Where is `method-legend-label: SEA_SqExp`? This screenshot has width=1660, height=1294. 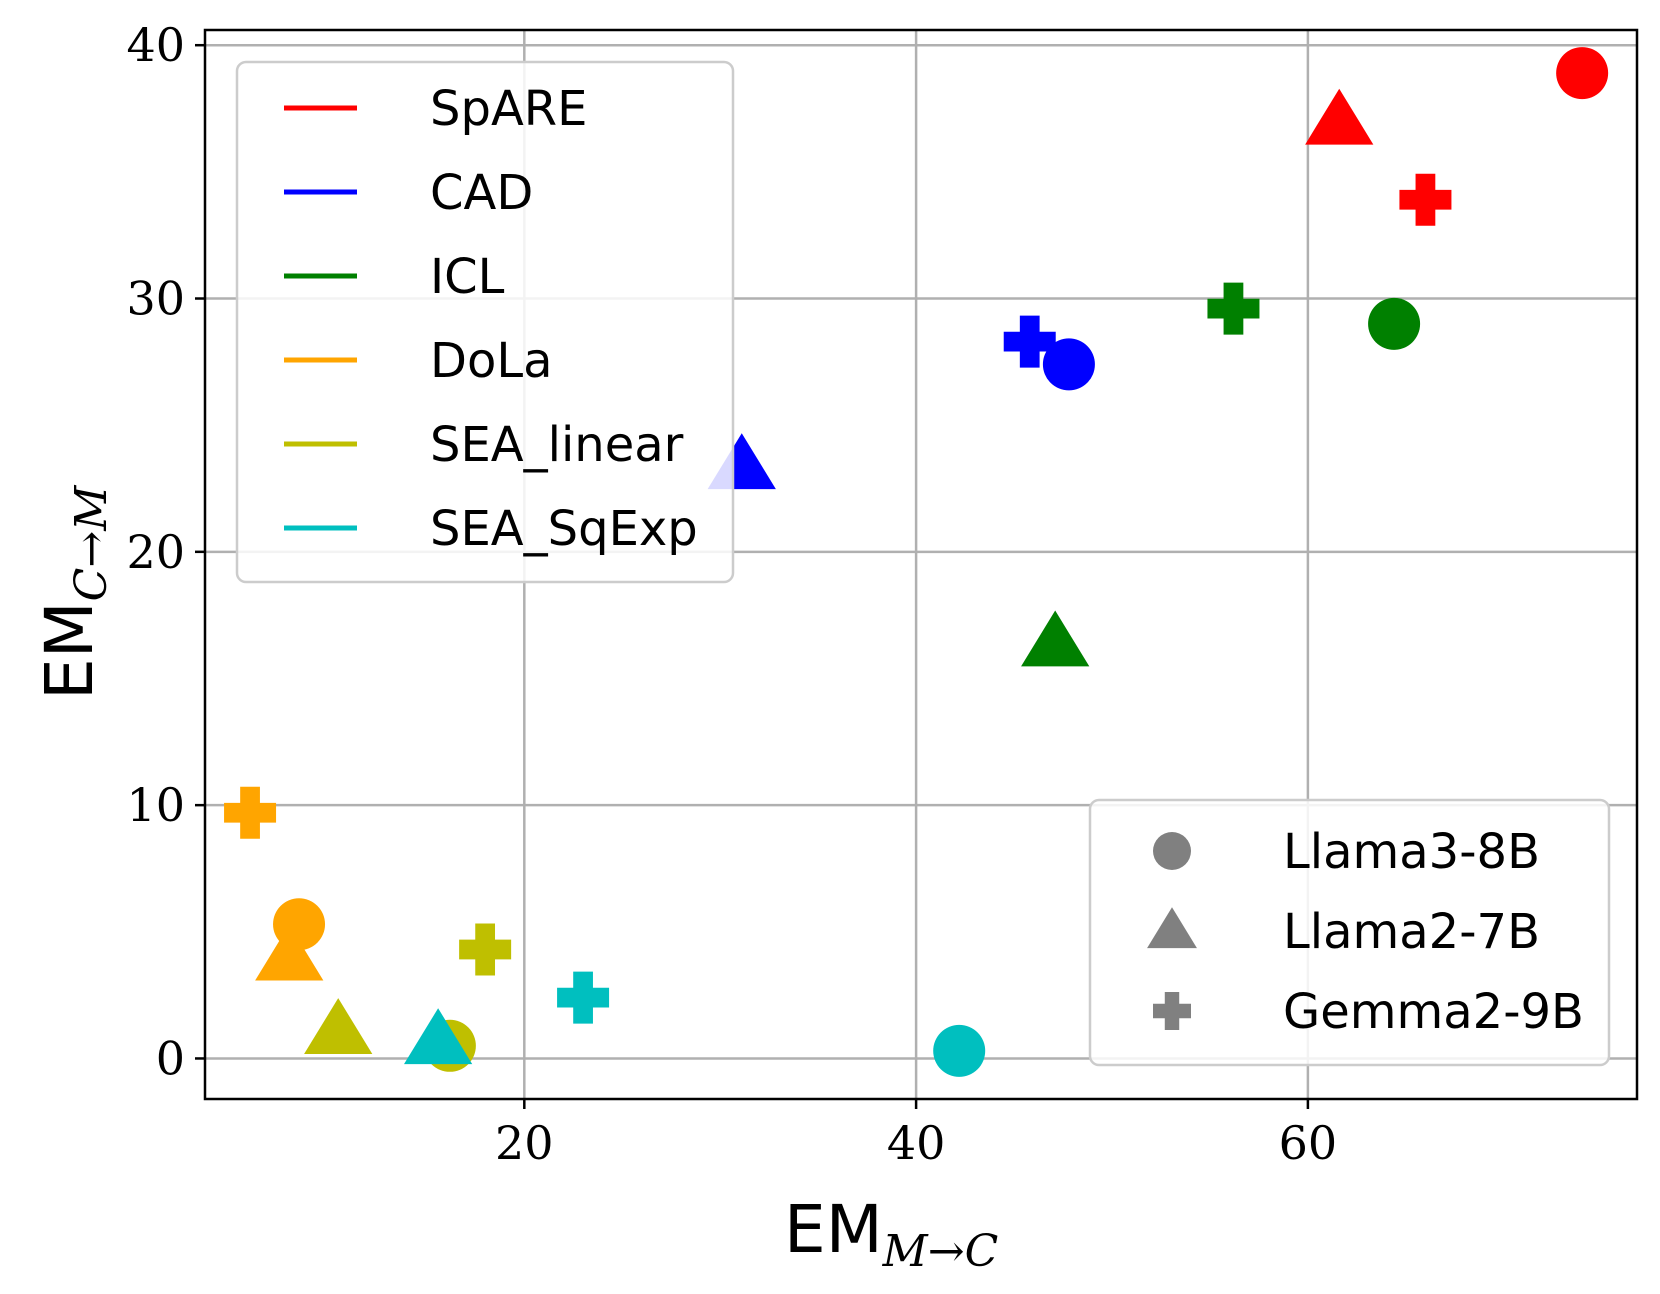
method-legend-label: SEA_SqExp is located at coordinates (564, 529).